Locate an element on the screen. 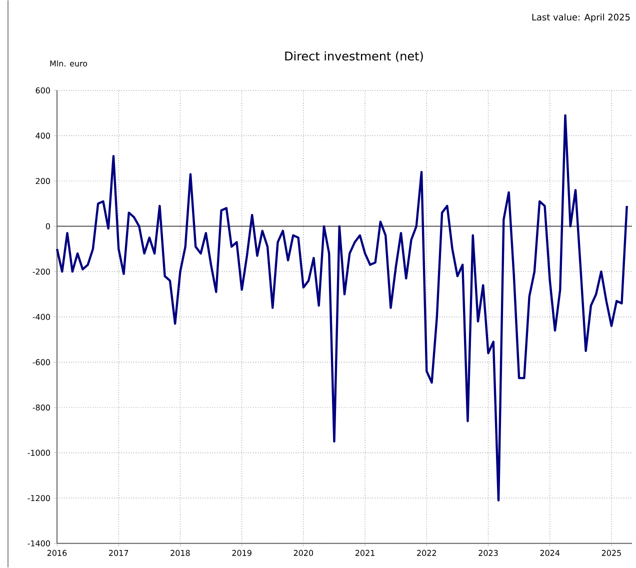 This screenshot has height=568, width=636. text: Last value: April 2025 is located at coordinates (581, 18).